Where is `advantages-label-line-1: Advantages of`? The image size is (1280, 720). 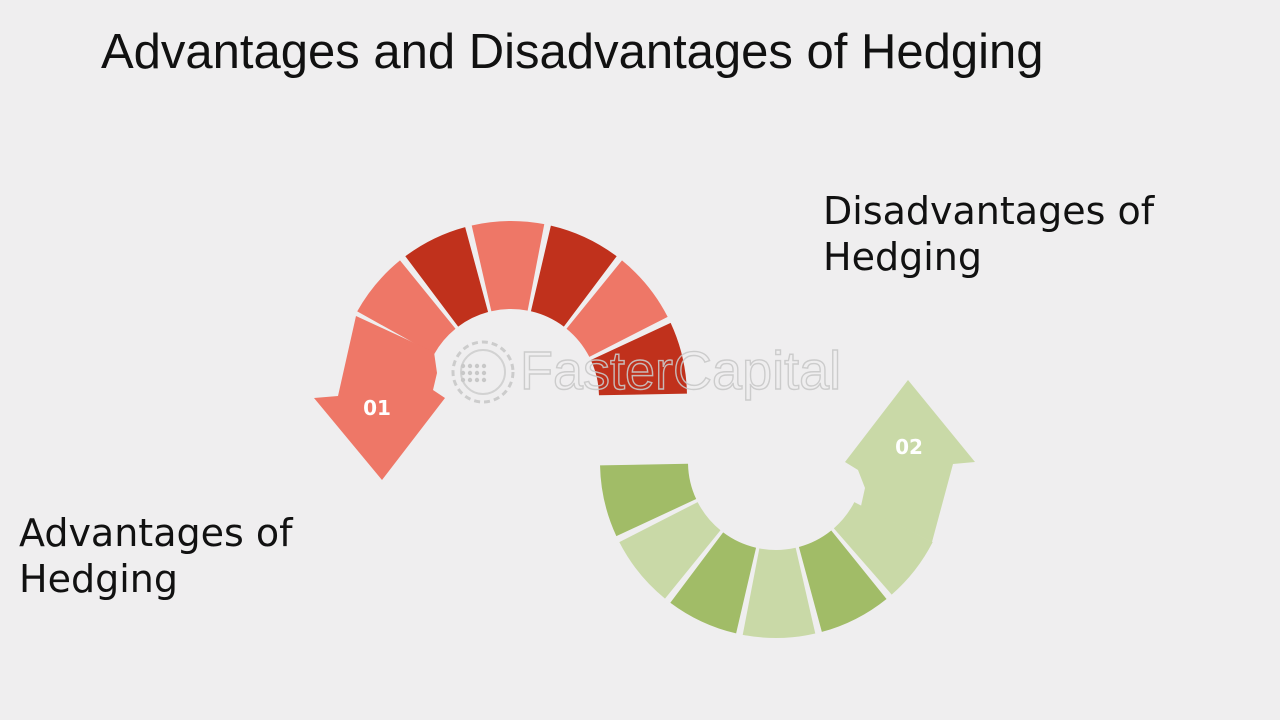
advantages-label-line-1: Advantages of is located at coordinates (156, 533).